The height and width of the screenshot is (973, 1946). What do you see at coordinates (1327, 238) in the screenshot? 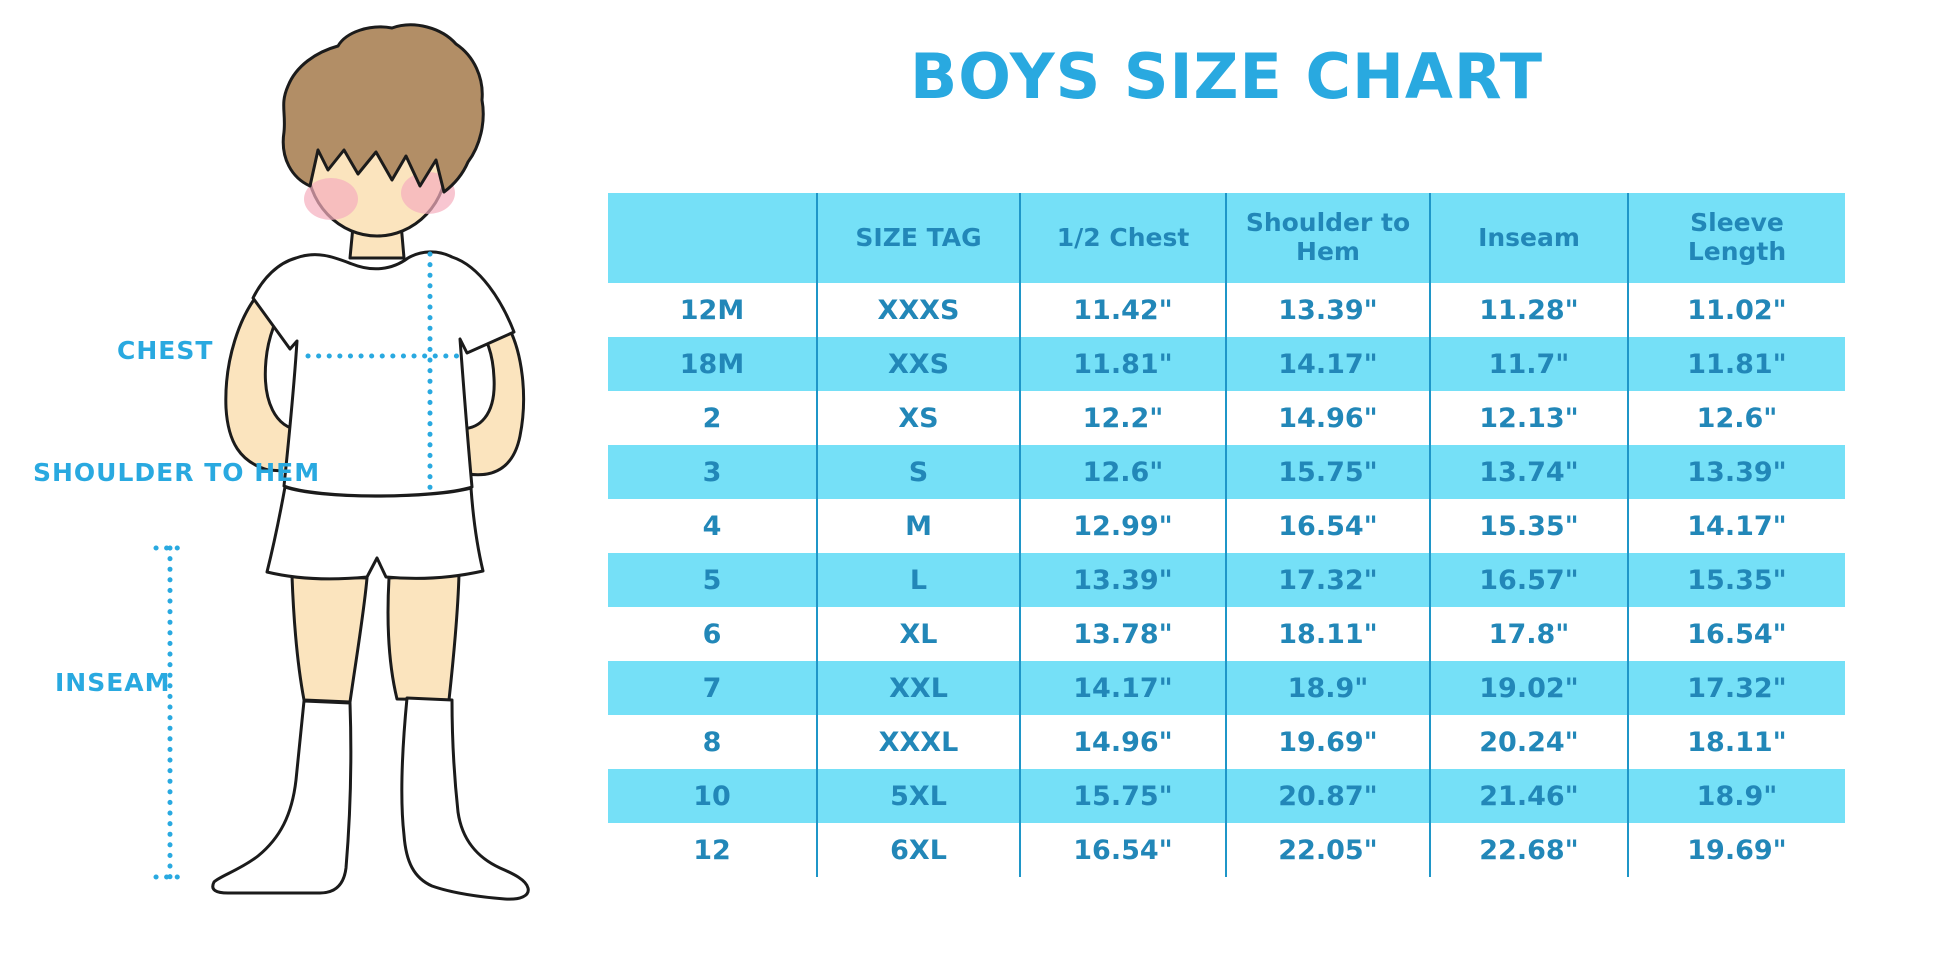
I see `header-cell-3: Shoulder to Hem` at bounding box center [1327, 238].